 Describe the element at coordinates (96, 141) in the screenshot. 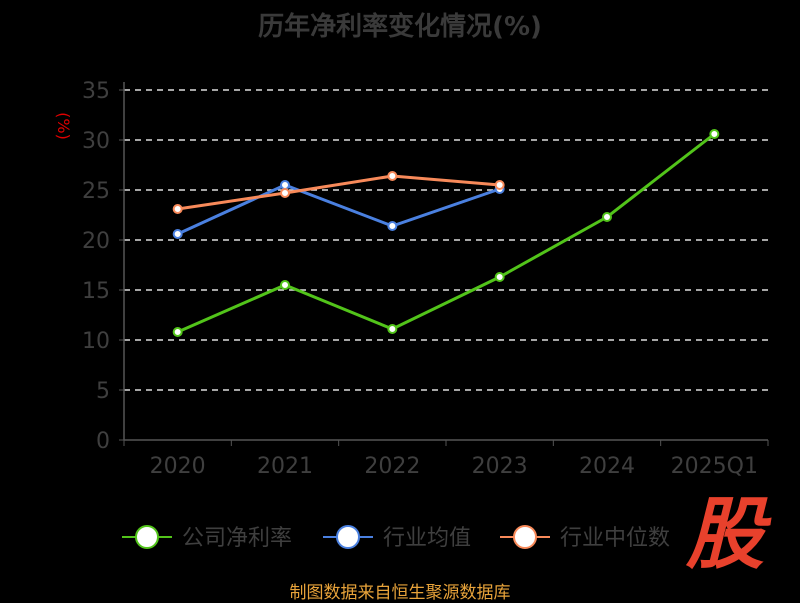

I see `y-tick-label: 30` at that location.